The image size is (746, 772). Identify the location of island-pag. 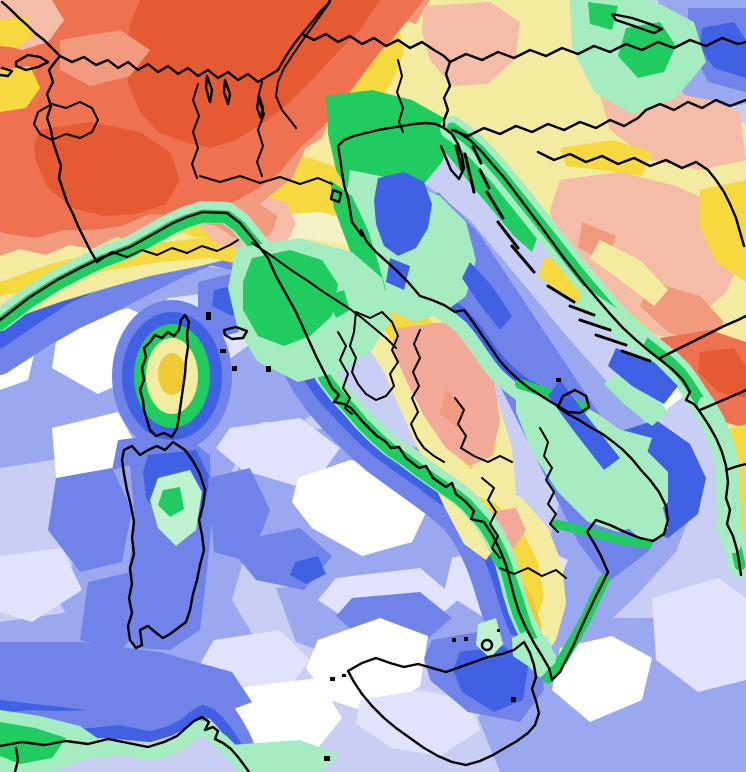
(495, 205).